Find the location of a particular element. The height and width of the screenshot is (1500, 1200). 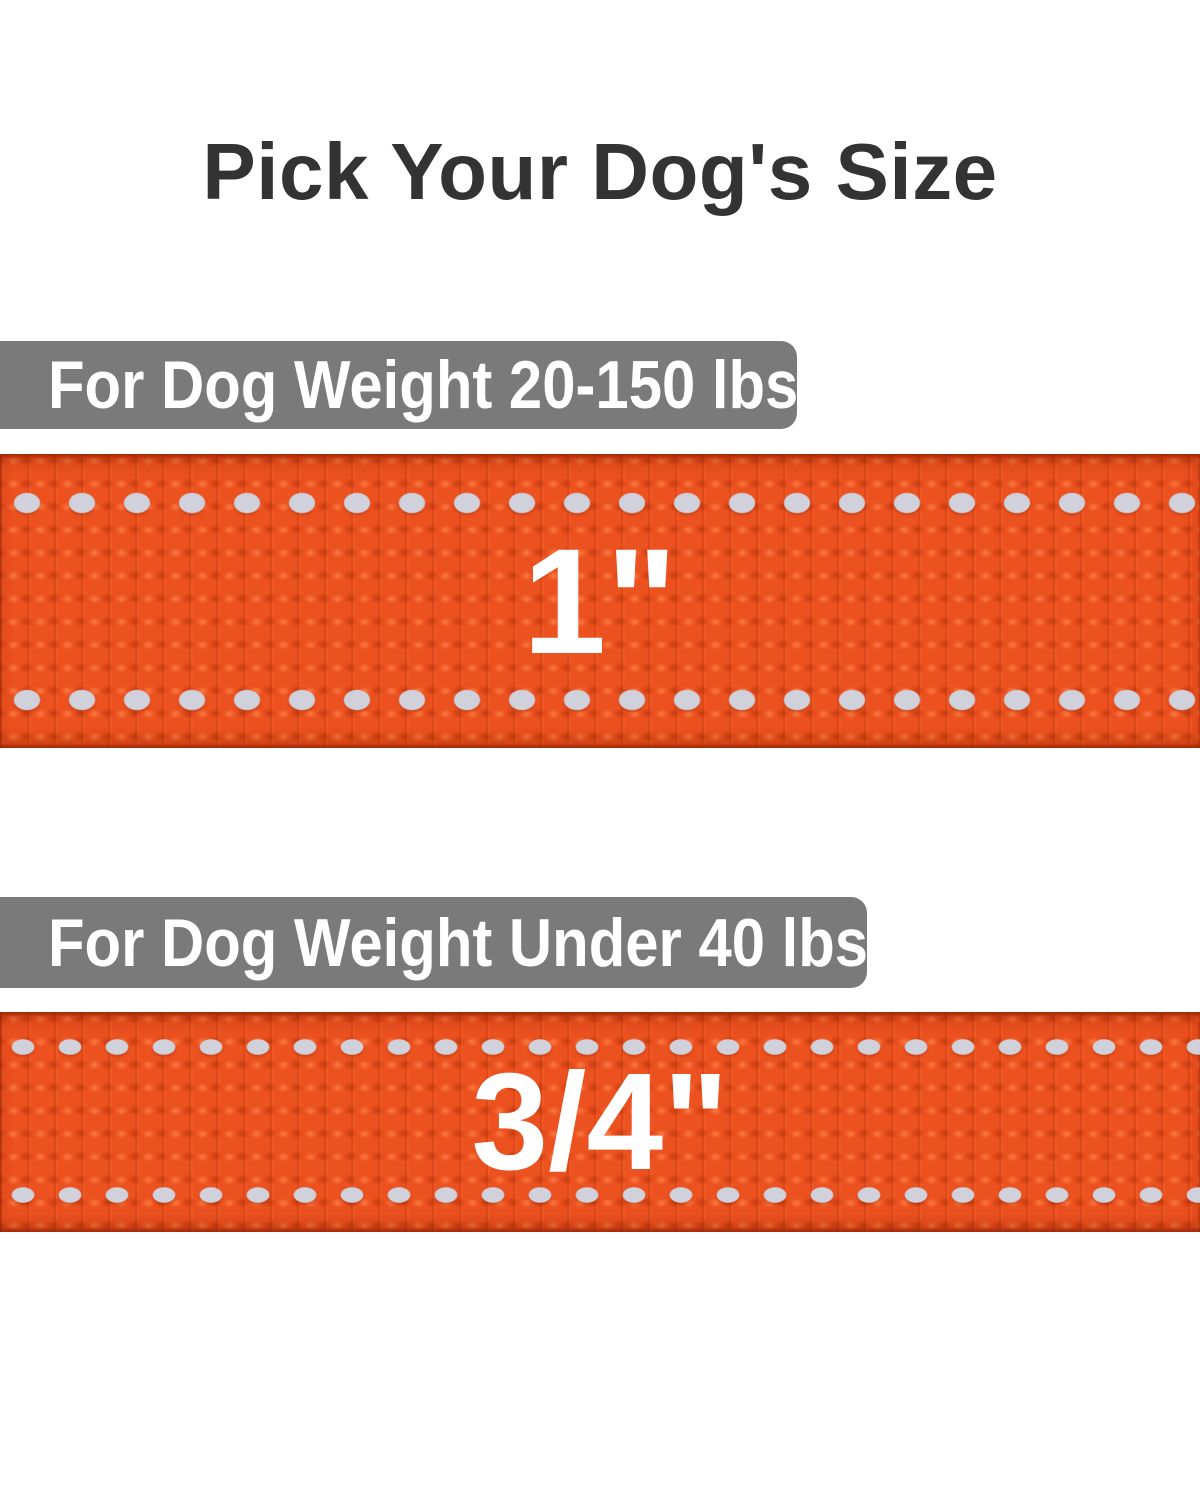

weight-range-label: For Dog Weight 20-150 lbs is located at coordinates (422, 385).